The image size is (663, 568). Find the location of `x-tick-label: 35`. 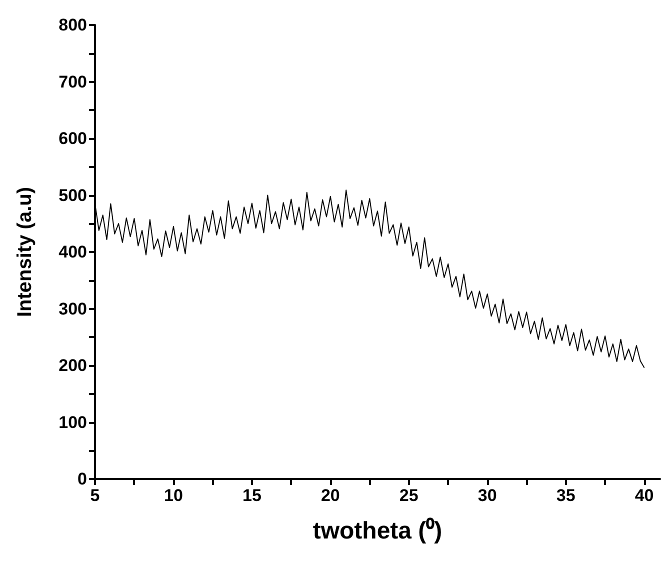

x-tick-label: 35 is located at coordinates (566, 495).